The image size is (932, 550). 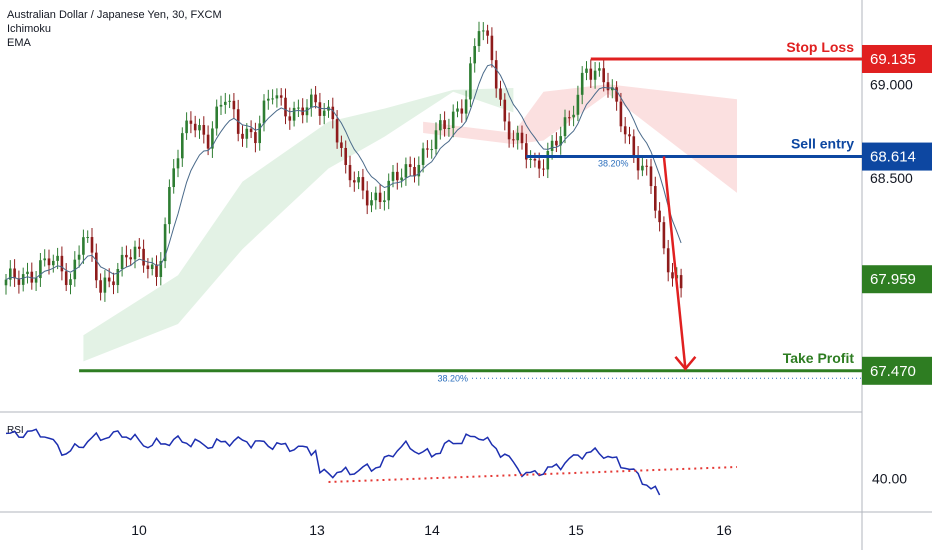 I want to click on price-tick-label: 68.500, so click(x=891, y=178).